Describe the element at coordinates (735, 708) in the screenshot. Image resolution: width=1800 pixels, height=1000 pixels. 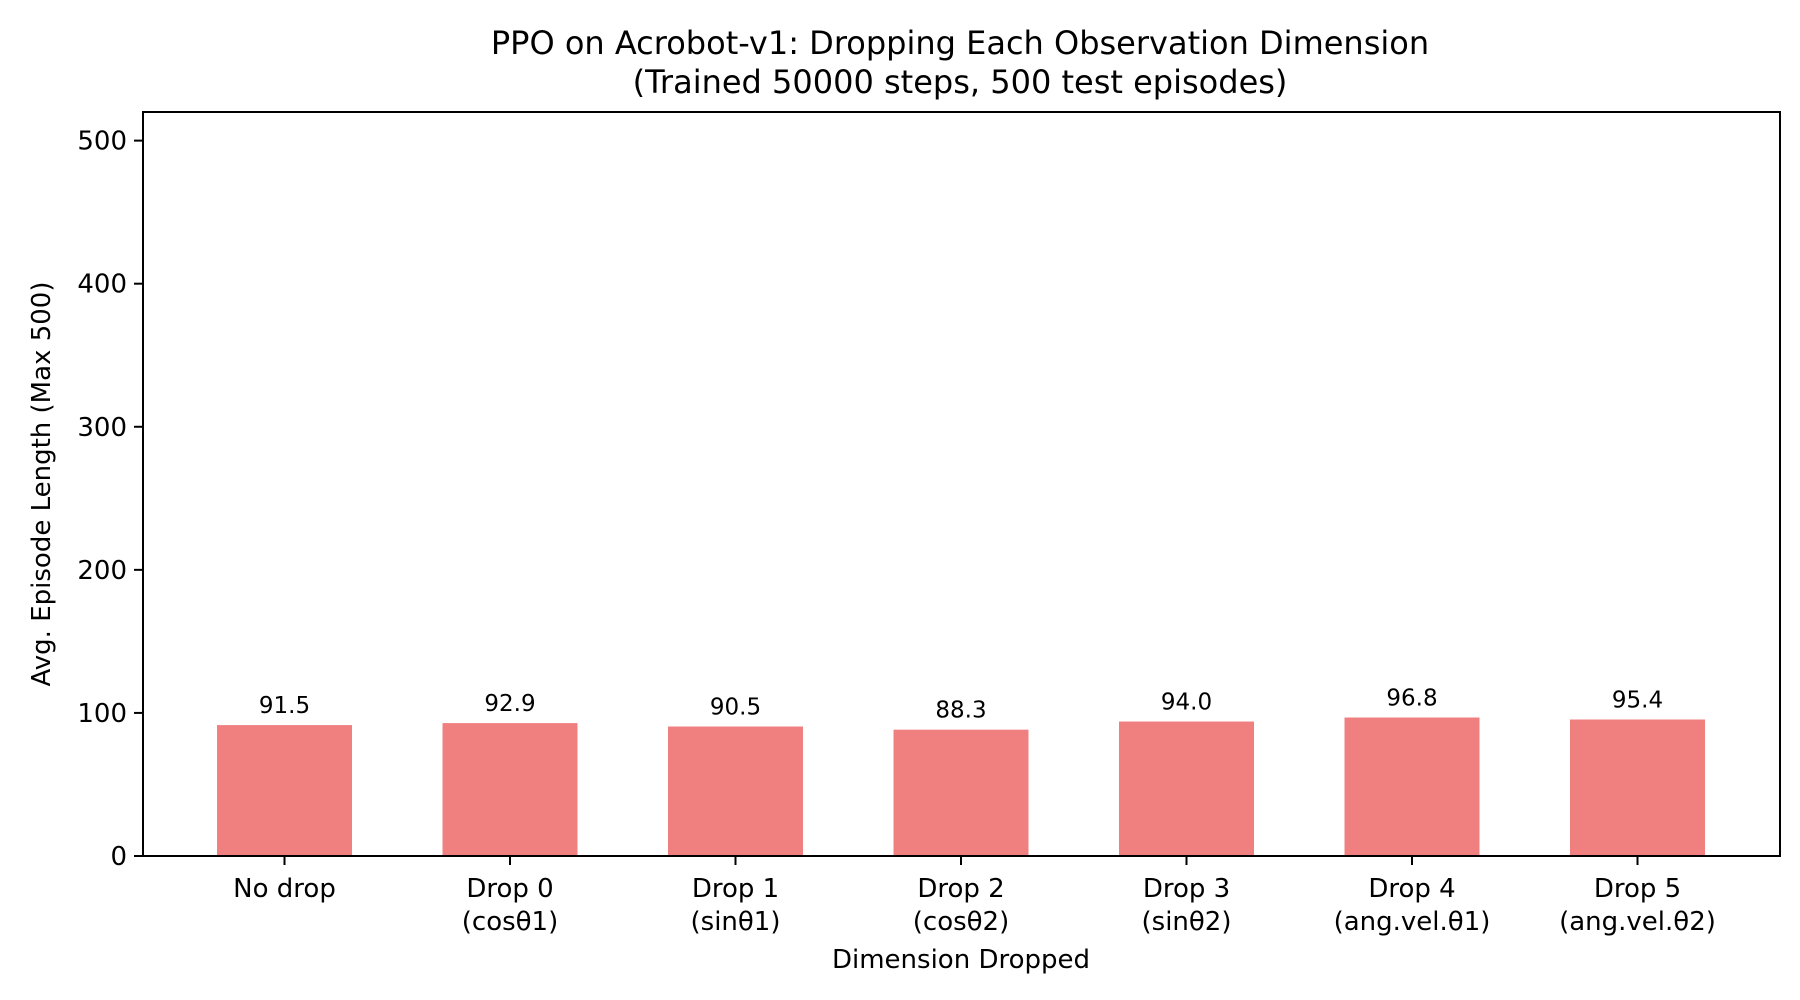
I see `data-label-2: 90.5` at that location.